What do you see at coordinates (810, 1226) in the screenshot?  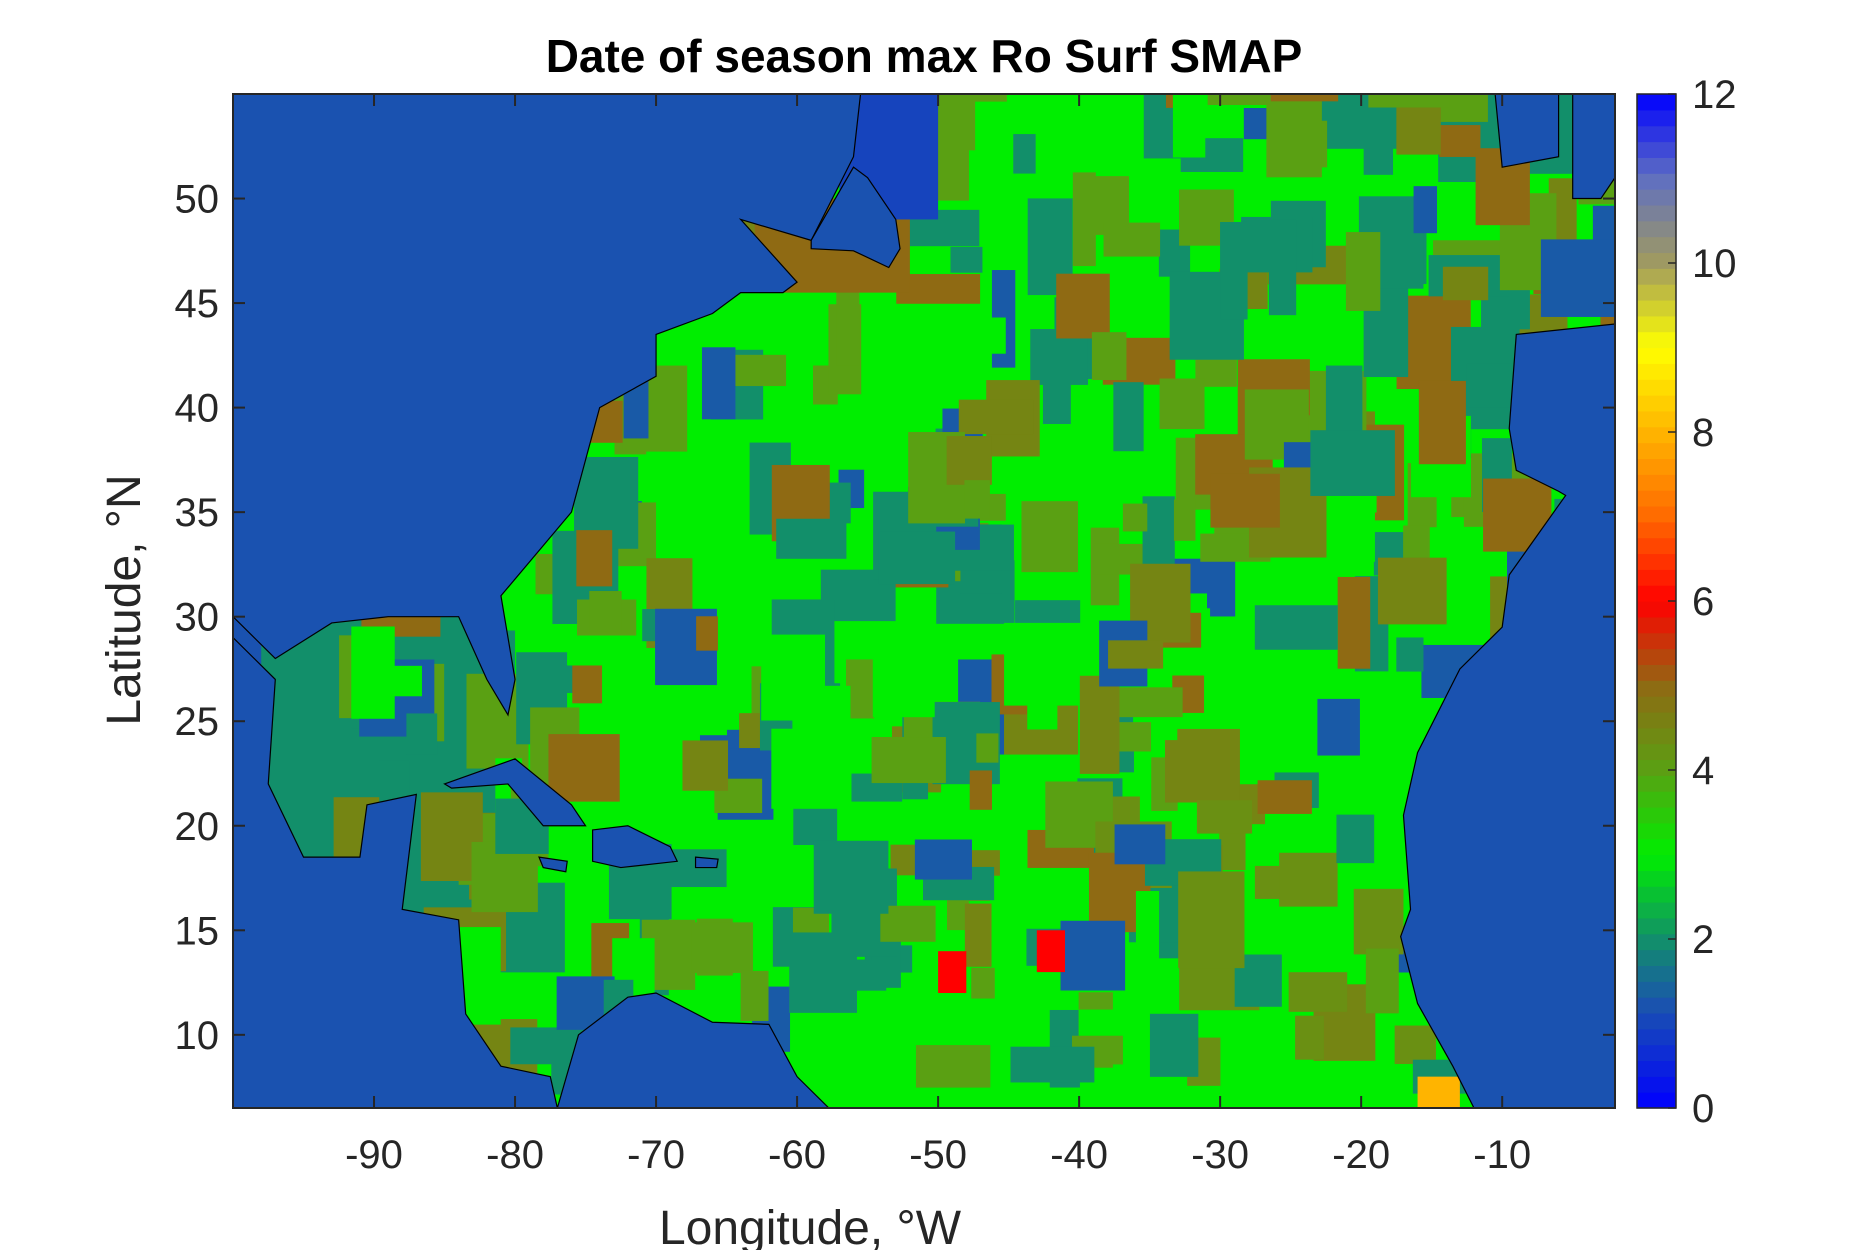 I see `x-axis-label: Longitude, °W` at bounding box center [810, 1226].